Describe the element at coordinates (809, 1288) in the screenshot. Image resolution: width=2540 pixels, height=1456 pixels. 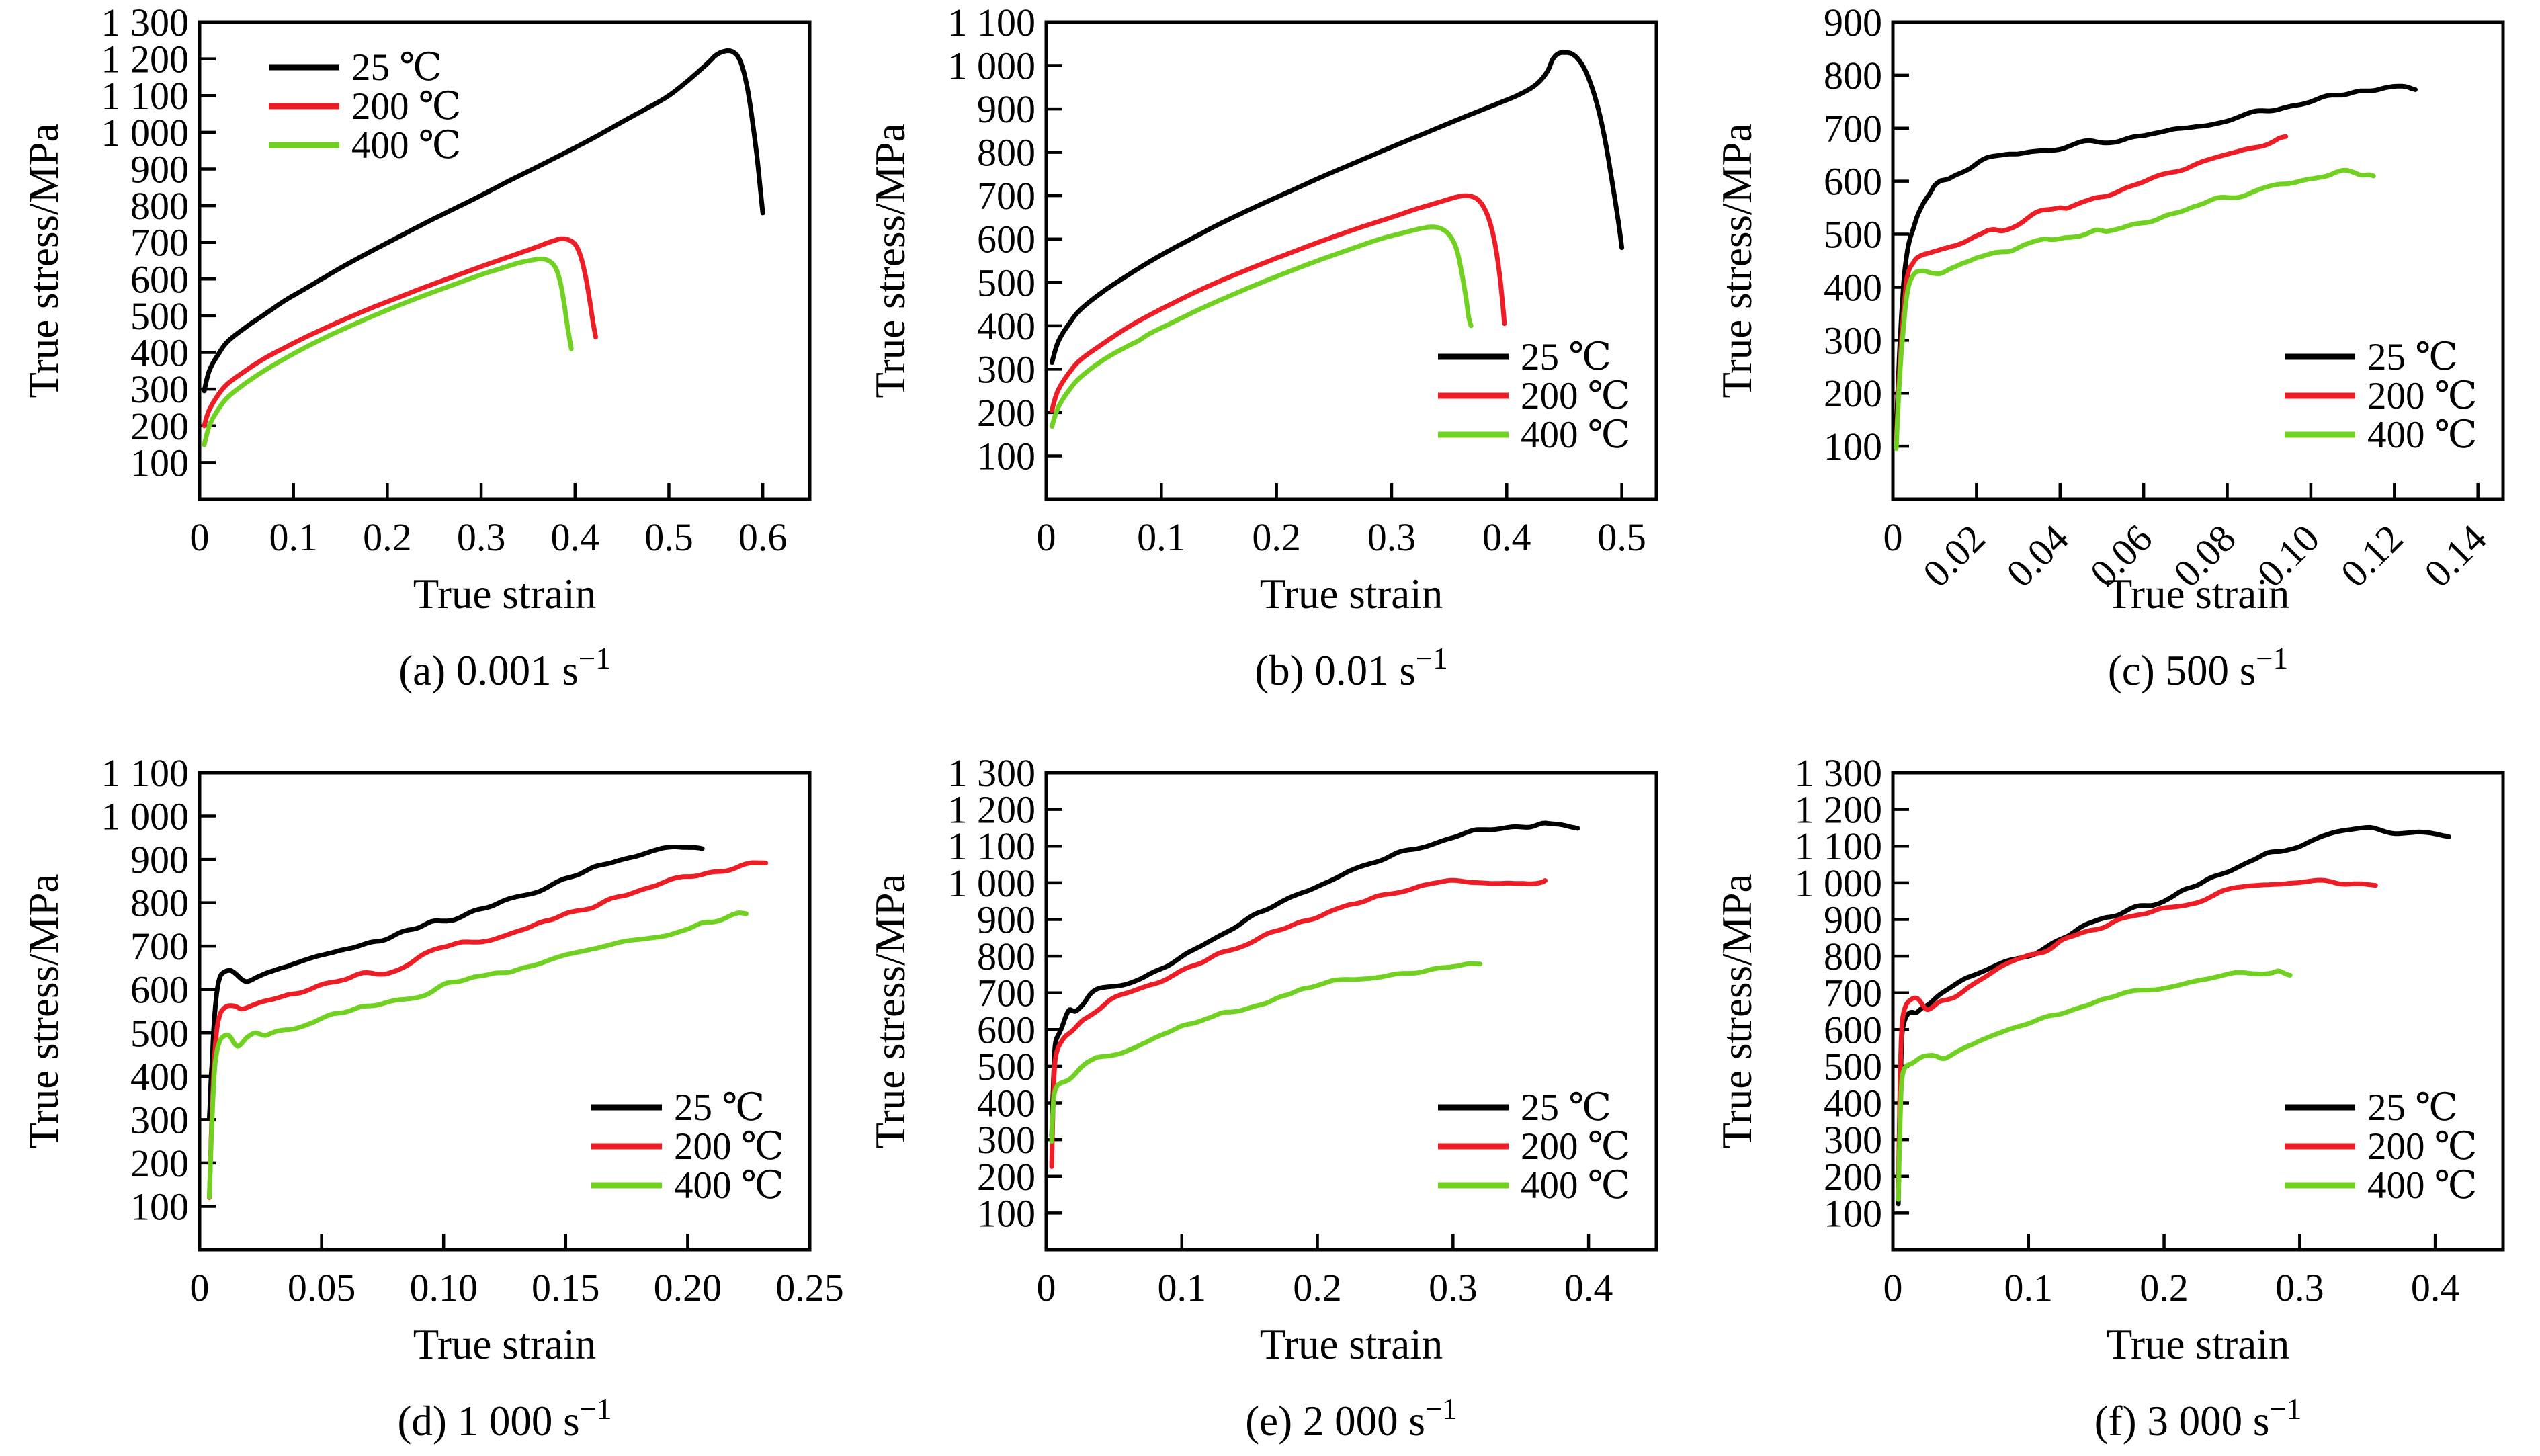
I see `x-tick-label: 0.25` at that location.